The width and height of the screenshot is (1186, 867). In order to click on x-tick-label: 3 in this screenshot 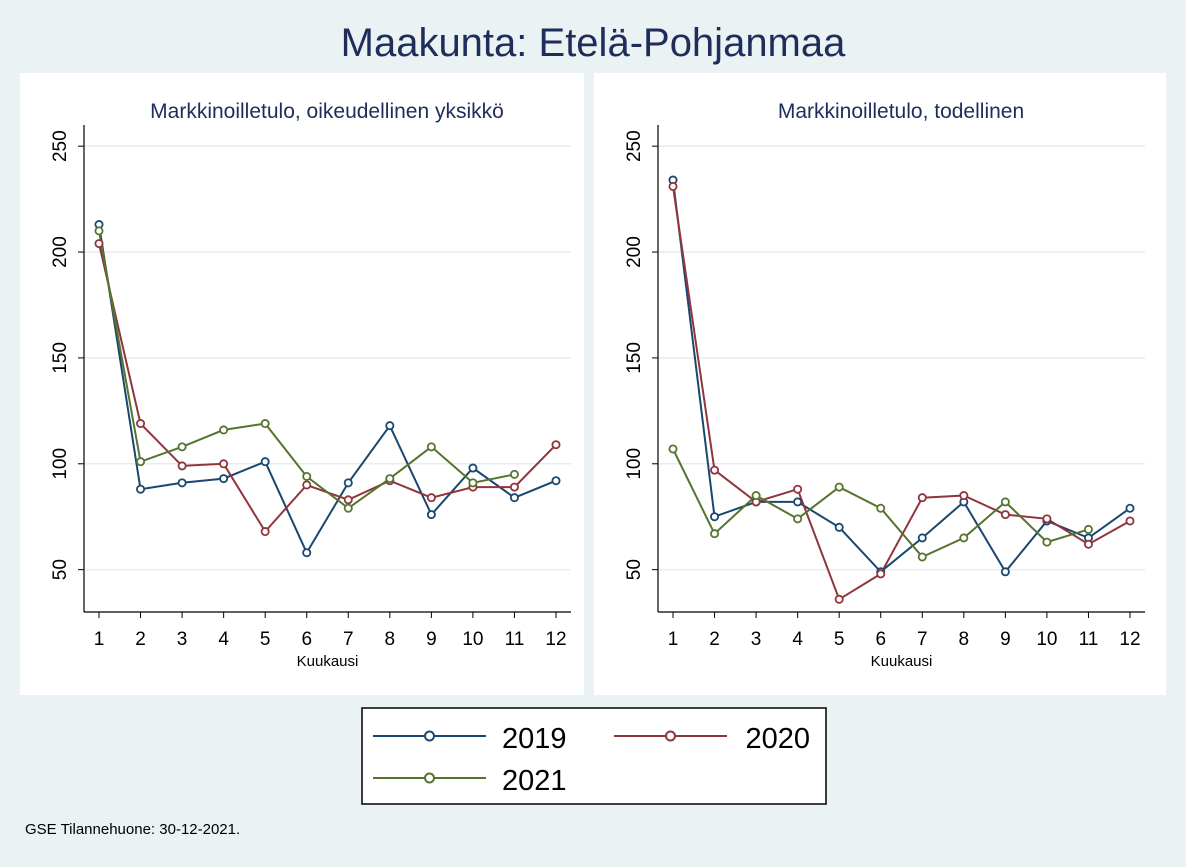, I will do `click(182, 639)`.